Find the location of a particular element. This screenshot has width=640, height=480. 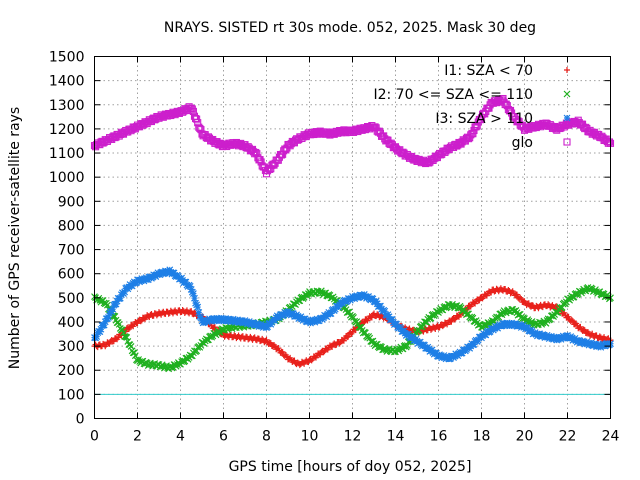

y-tick-label: 800 is located at coordinates (71, 226).